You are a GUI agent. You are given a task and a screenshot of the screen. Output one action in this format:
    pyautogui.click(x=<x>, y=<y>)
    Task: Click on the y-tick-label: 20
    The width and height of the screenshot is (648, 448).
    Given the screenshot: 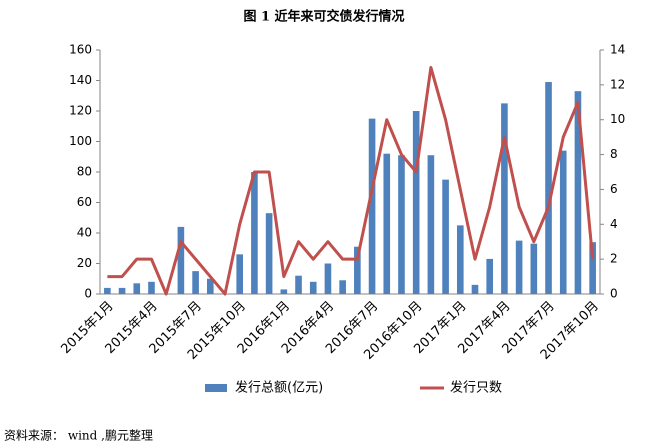 What is the action you would take?
    pyautogui.click(x=84, y=263)
    